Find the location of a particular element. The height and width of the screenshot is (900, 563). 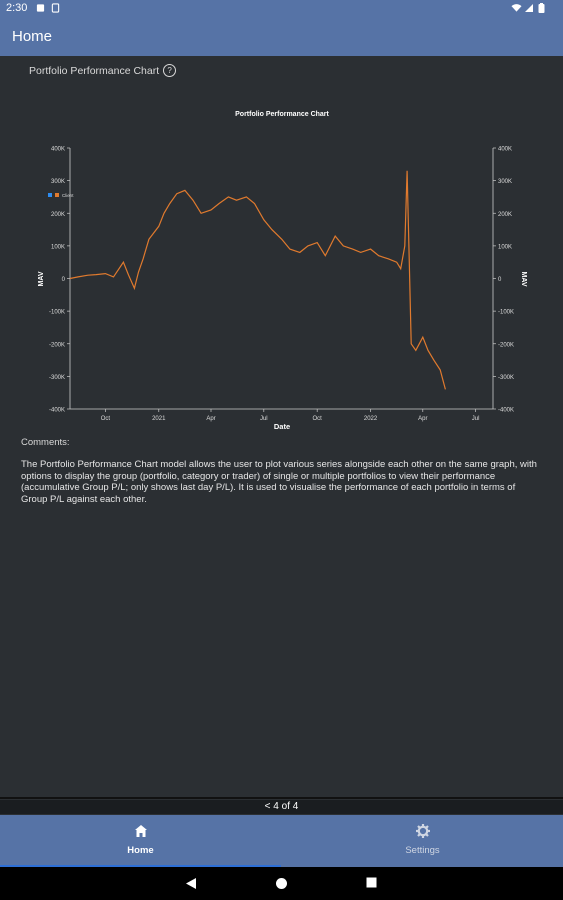

active-tab-indicator is located at coordinates (140, 866).